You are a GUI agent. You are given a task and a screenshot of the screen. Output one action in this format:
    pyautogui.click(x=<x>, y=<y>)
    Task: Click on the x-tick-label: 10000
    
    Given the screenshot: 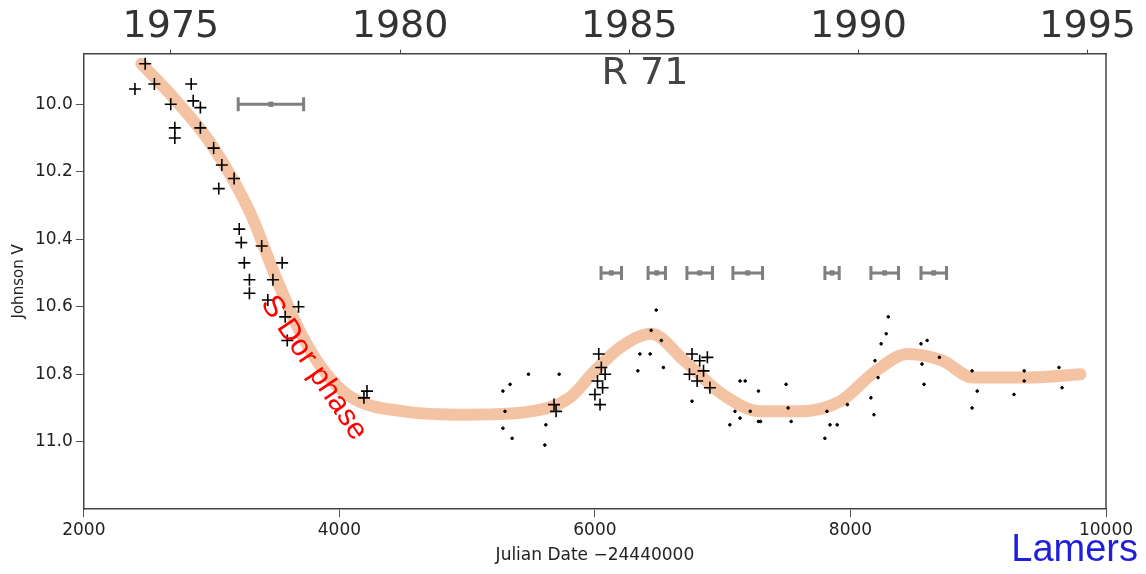 What is the action you would take?
    pyautogui.click(x=1106, y=528)
    